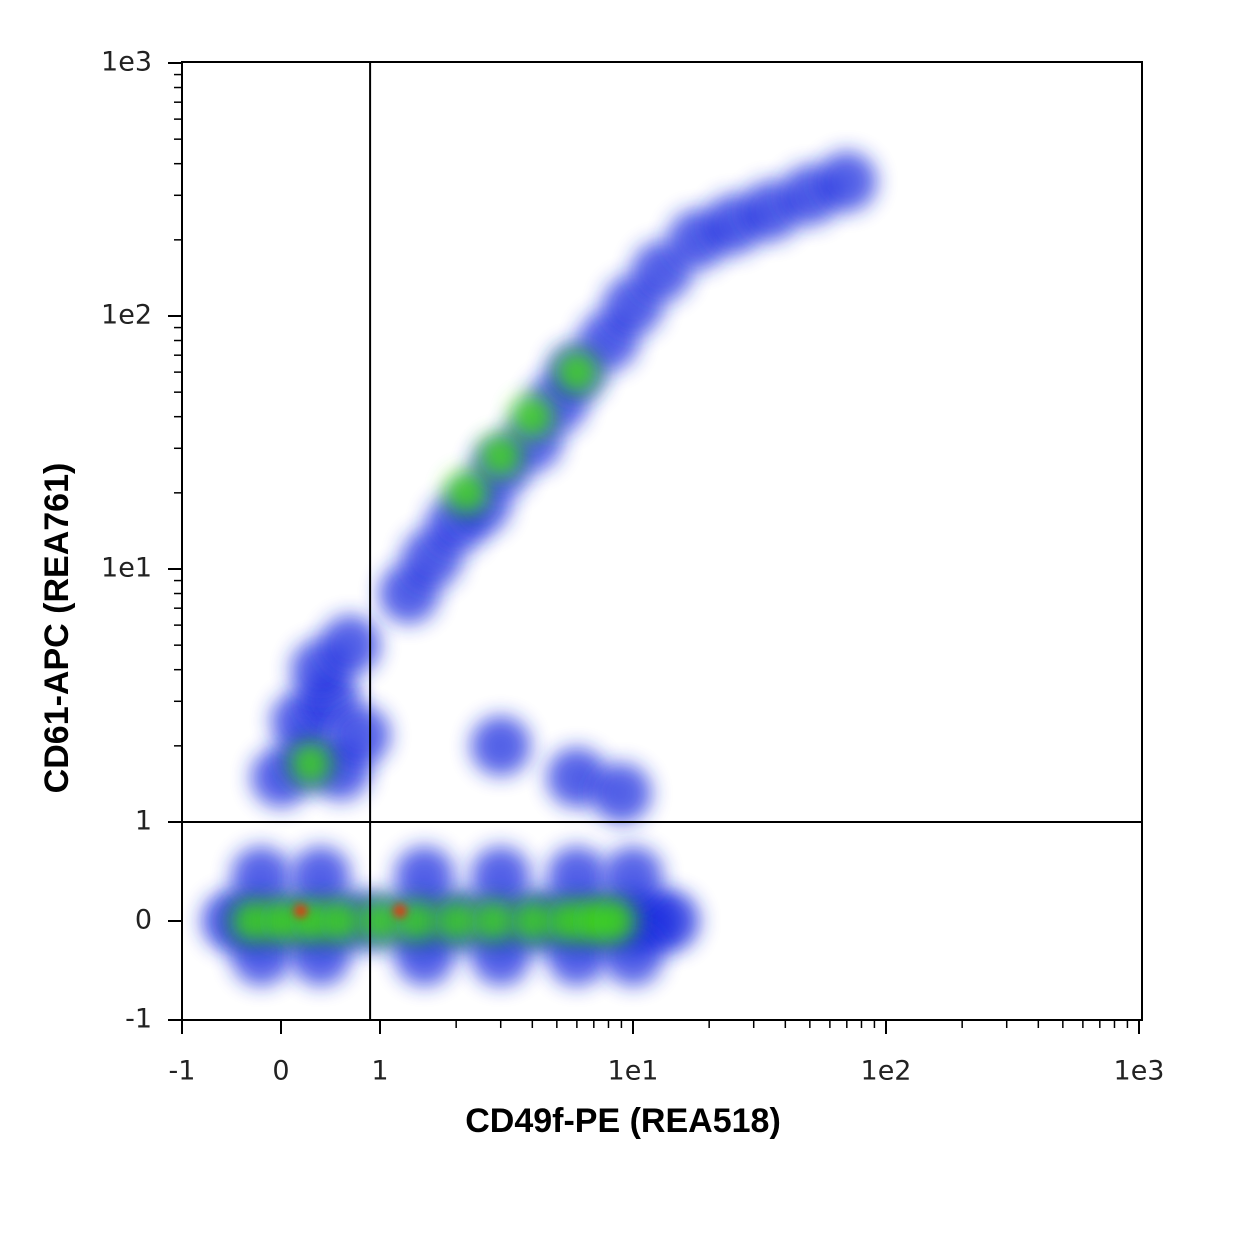  What do you see at coordinates (143, 920) in the screenshot?
I see `y-tick-label: 0` at bounding box center [143, 920].